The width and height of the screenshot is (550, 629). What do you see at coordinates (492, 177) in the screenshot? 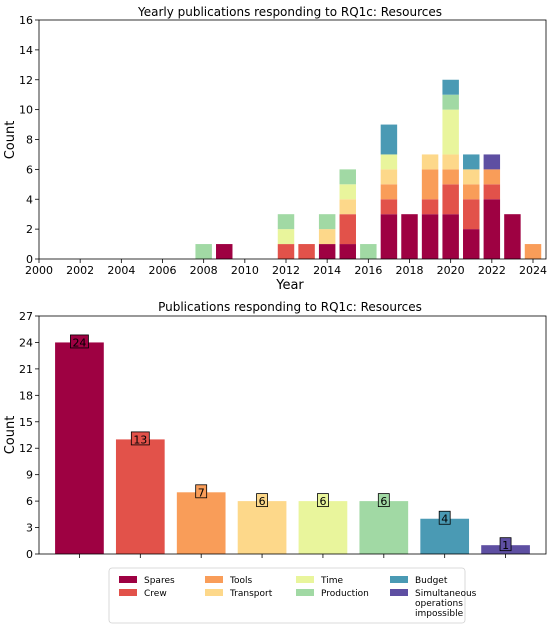
I see `bar-segment-2022-tools` at bounding box center [492, 177].